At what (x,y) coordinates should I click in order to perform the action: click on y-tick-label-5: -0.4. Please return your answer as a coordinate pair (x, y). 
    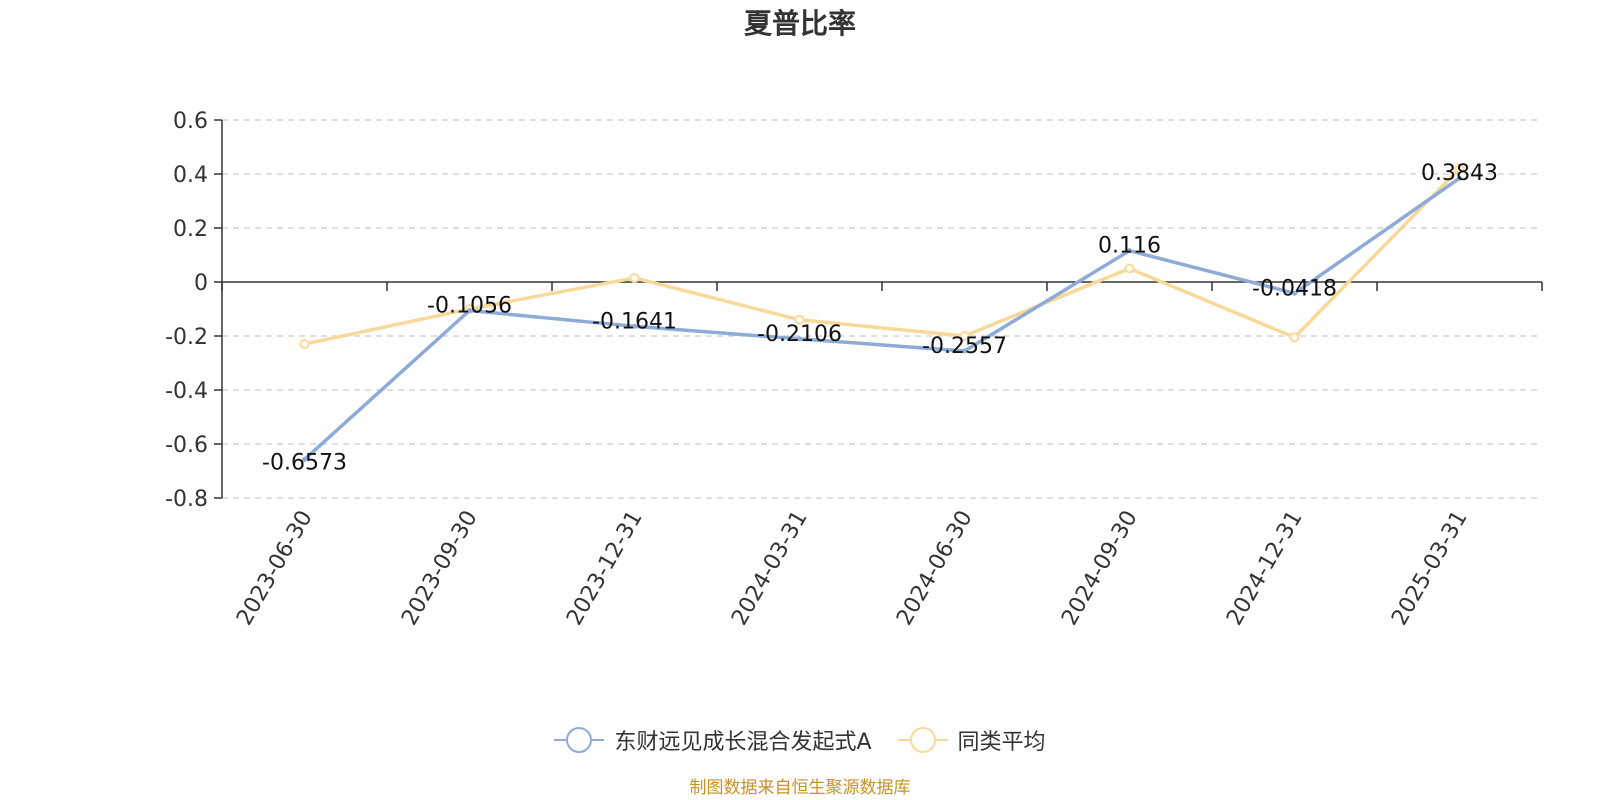
    Looking at the image, I should click on (186, 391).